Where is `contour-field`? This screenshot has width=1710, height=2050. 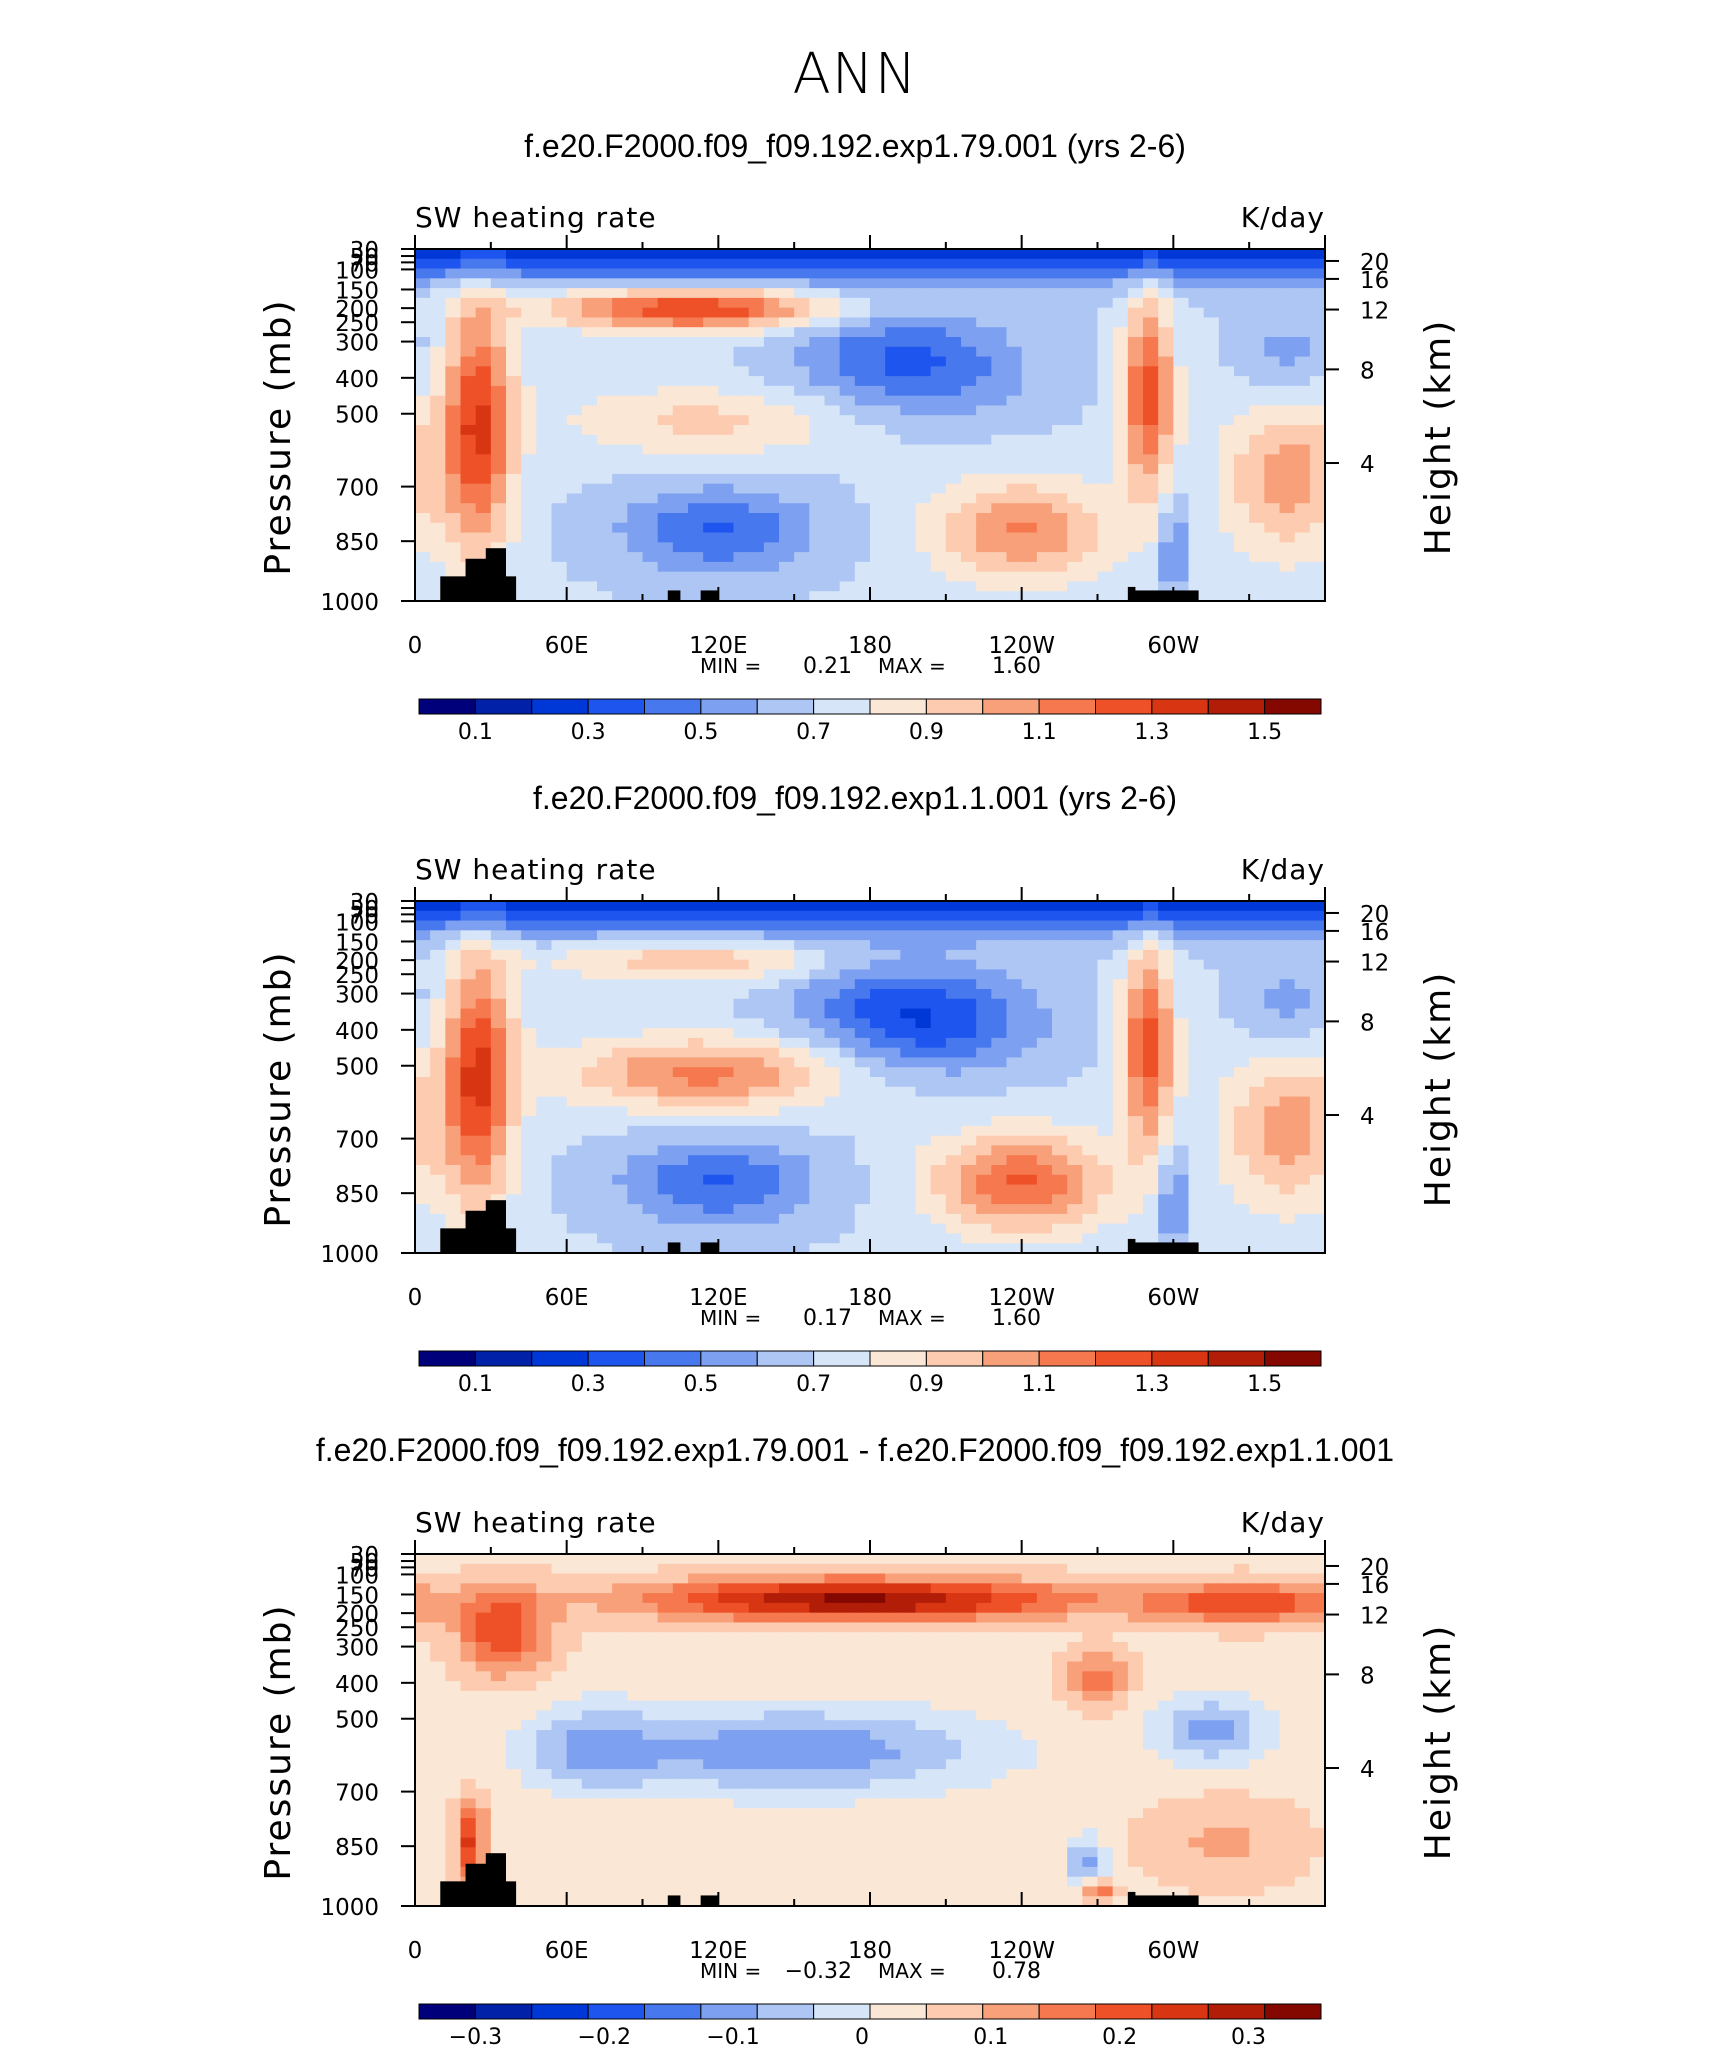
contour-field is located at coordinates (870, 1077).